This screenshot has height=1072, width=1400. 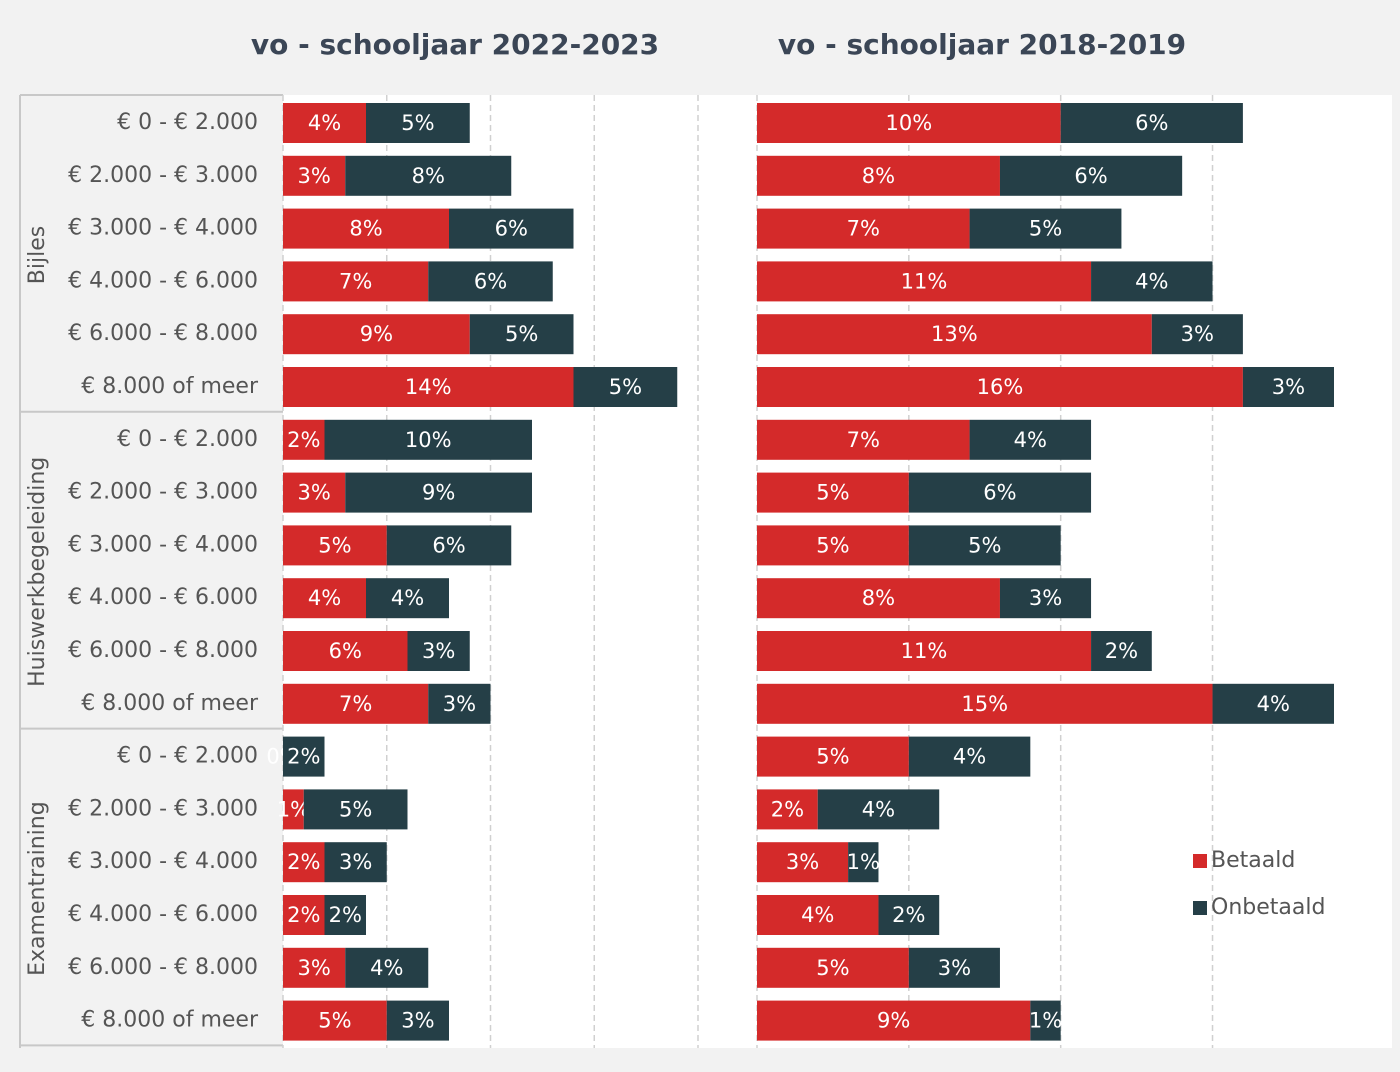 What do you see at coordinates (863, 862) in the screenshot?
I see `value-label: 1%` at bounding box center [863, 862].